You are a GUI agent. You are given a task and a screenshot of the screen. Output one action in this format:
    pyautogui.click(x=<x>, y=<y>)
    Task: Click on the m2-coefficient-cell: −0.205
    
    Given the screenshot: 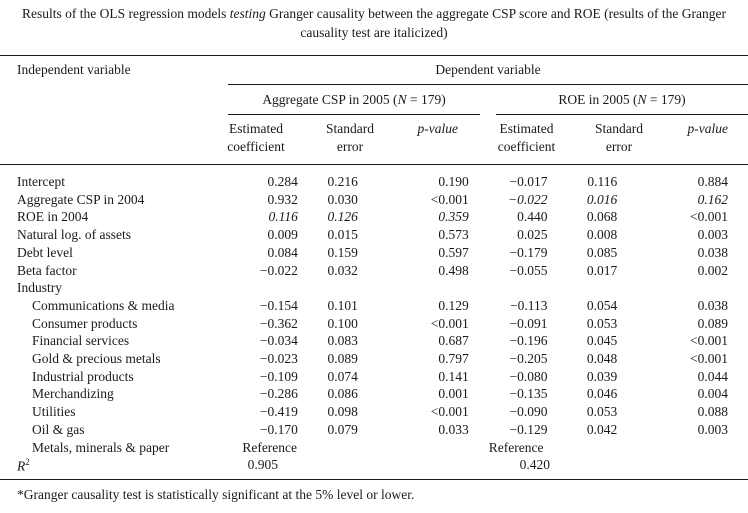 What is the action you would take?
    pyautogui.click(x=528, y=359)
    